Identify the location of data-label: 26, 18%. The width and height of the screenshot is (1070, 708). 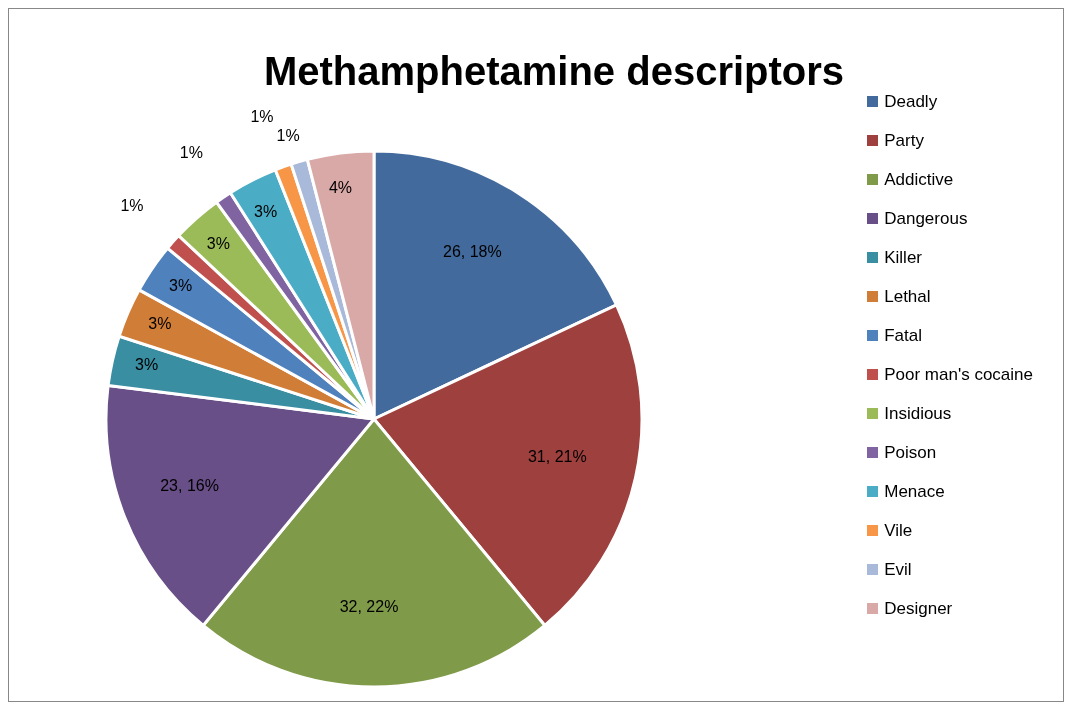
(472, 251).